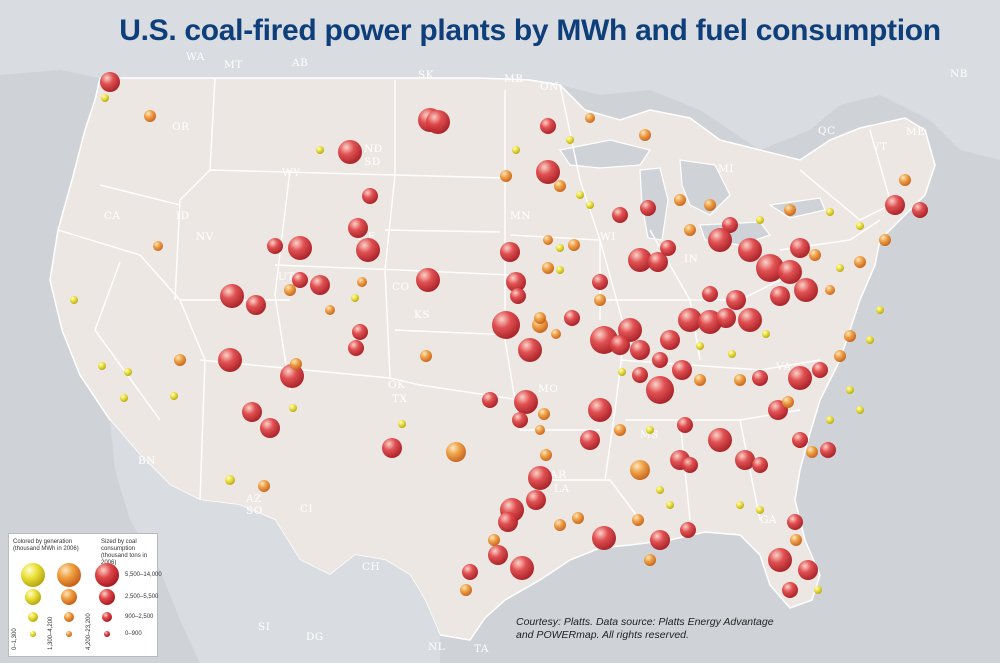 This screenshot has height=663, width=1000. I want to click on label-ci: CI, so click(306, 509).